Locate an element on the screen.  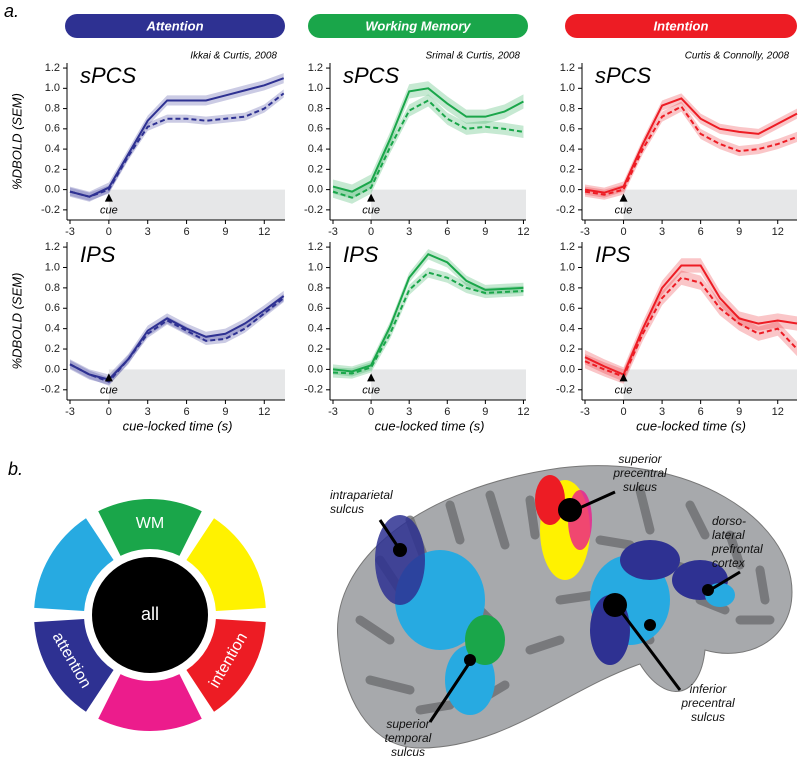
panel-label: b. is located at coordinates (15, 469).